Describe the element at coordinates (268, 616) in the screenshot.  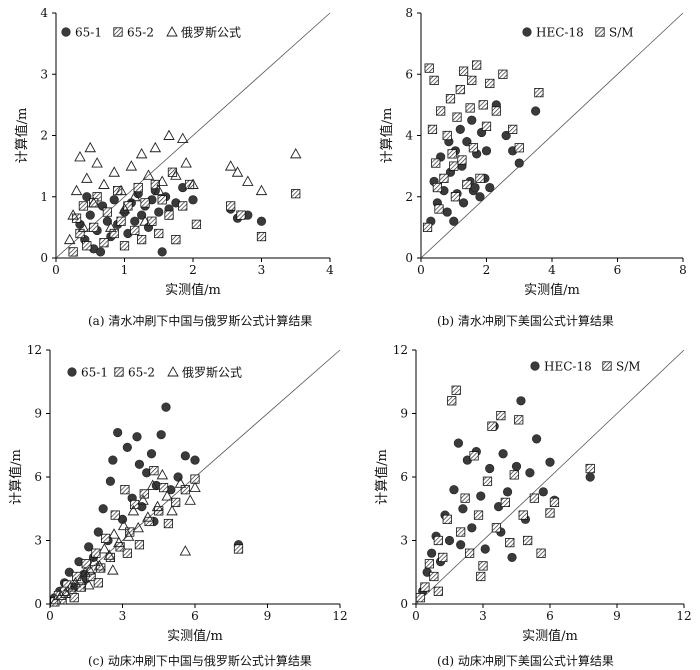
I see `x-tick-label: 9` at that location.